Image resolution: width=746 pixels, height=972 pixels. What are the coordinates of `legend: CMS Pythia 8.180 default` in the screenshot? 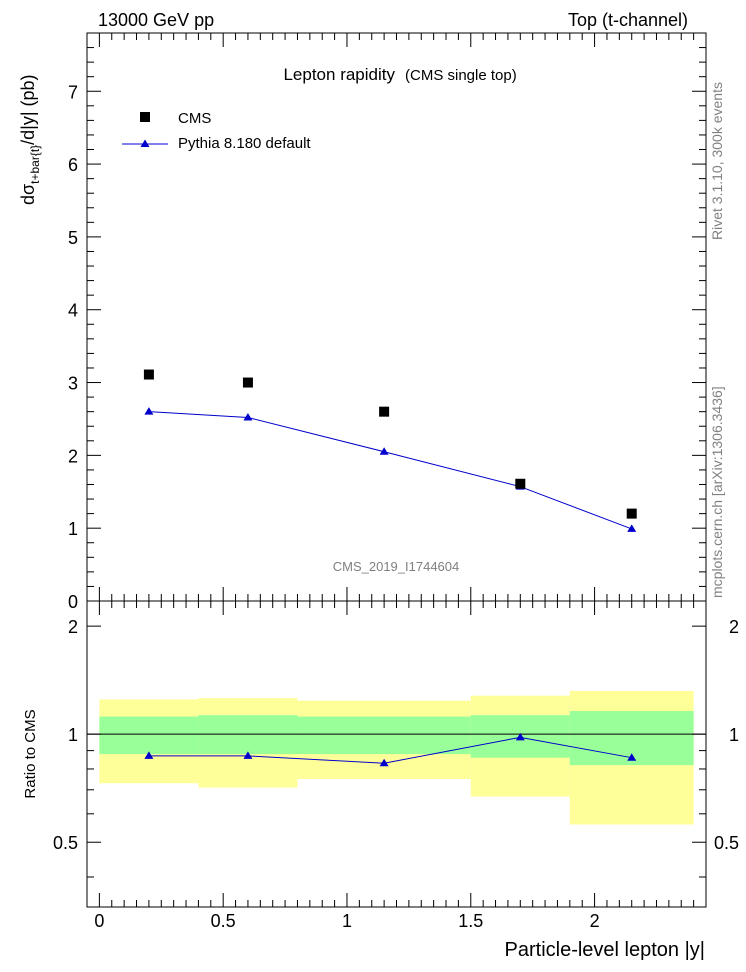 It's located at (216, 131).